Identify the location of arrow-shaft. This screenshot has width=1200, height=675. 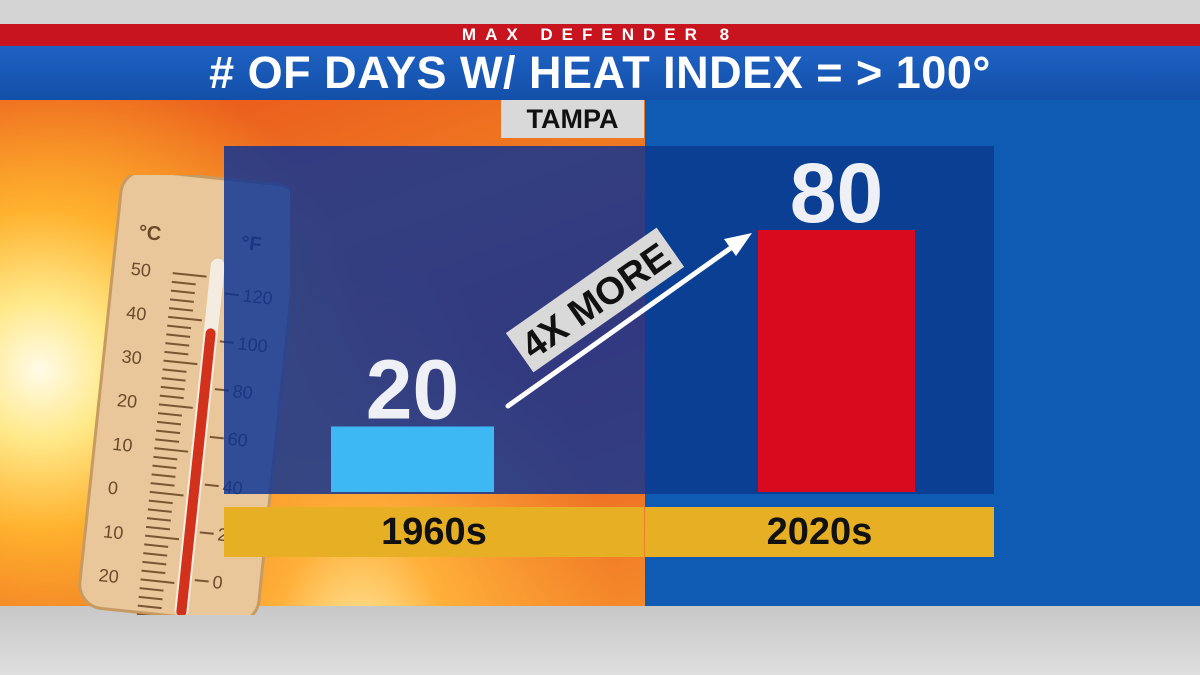
(621, 325).